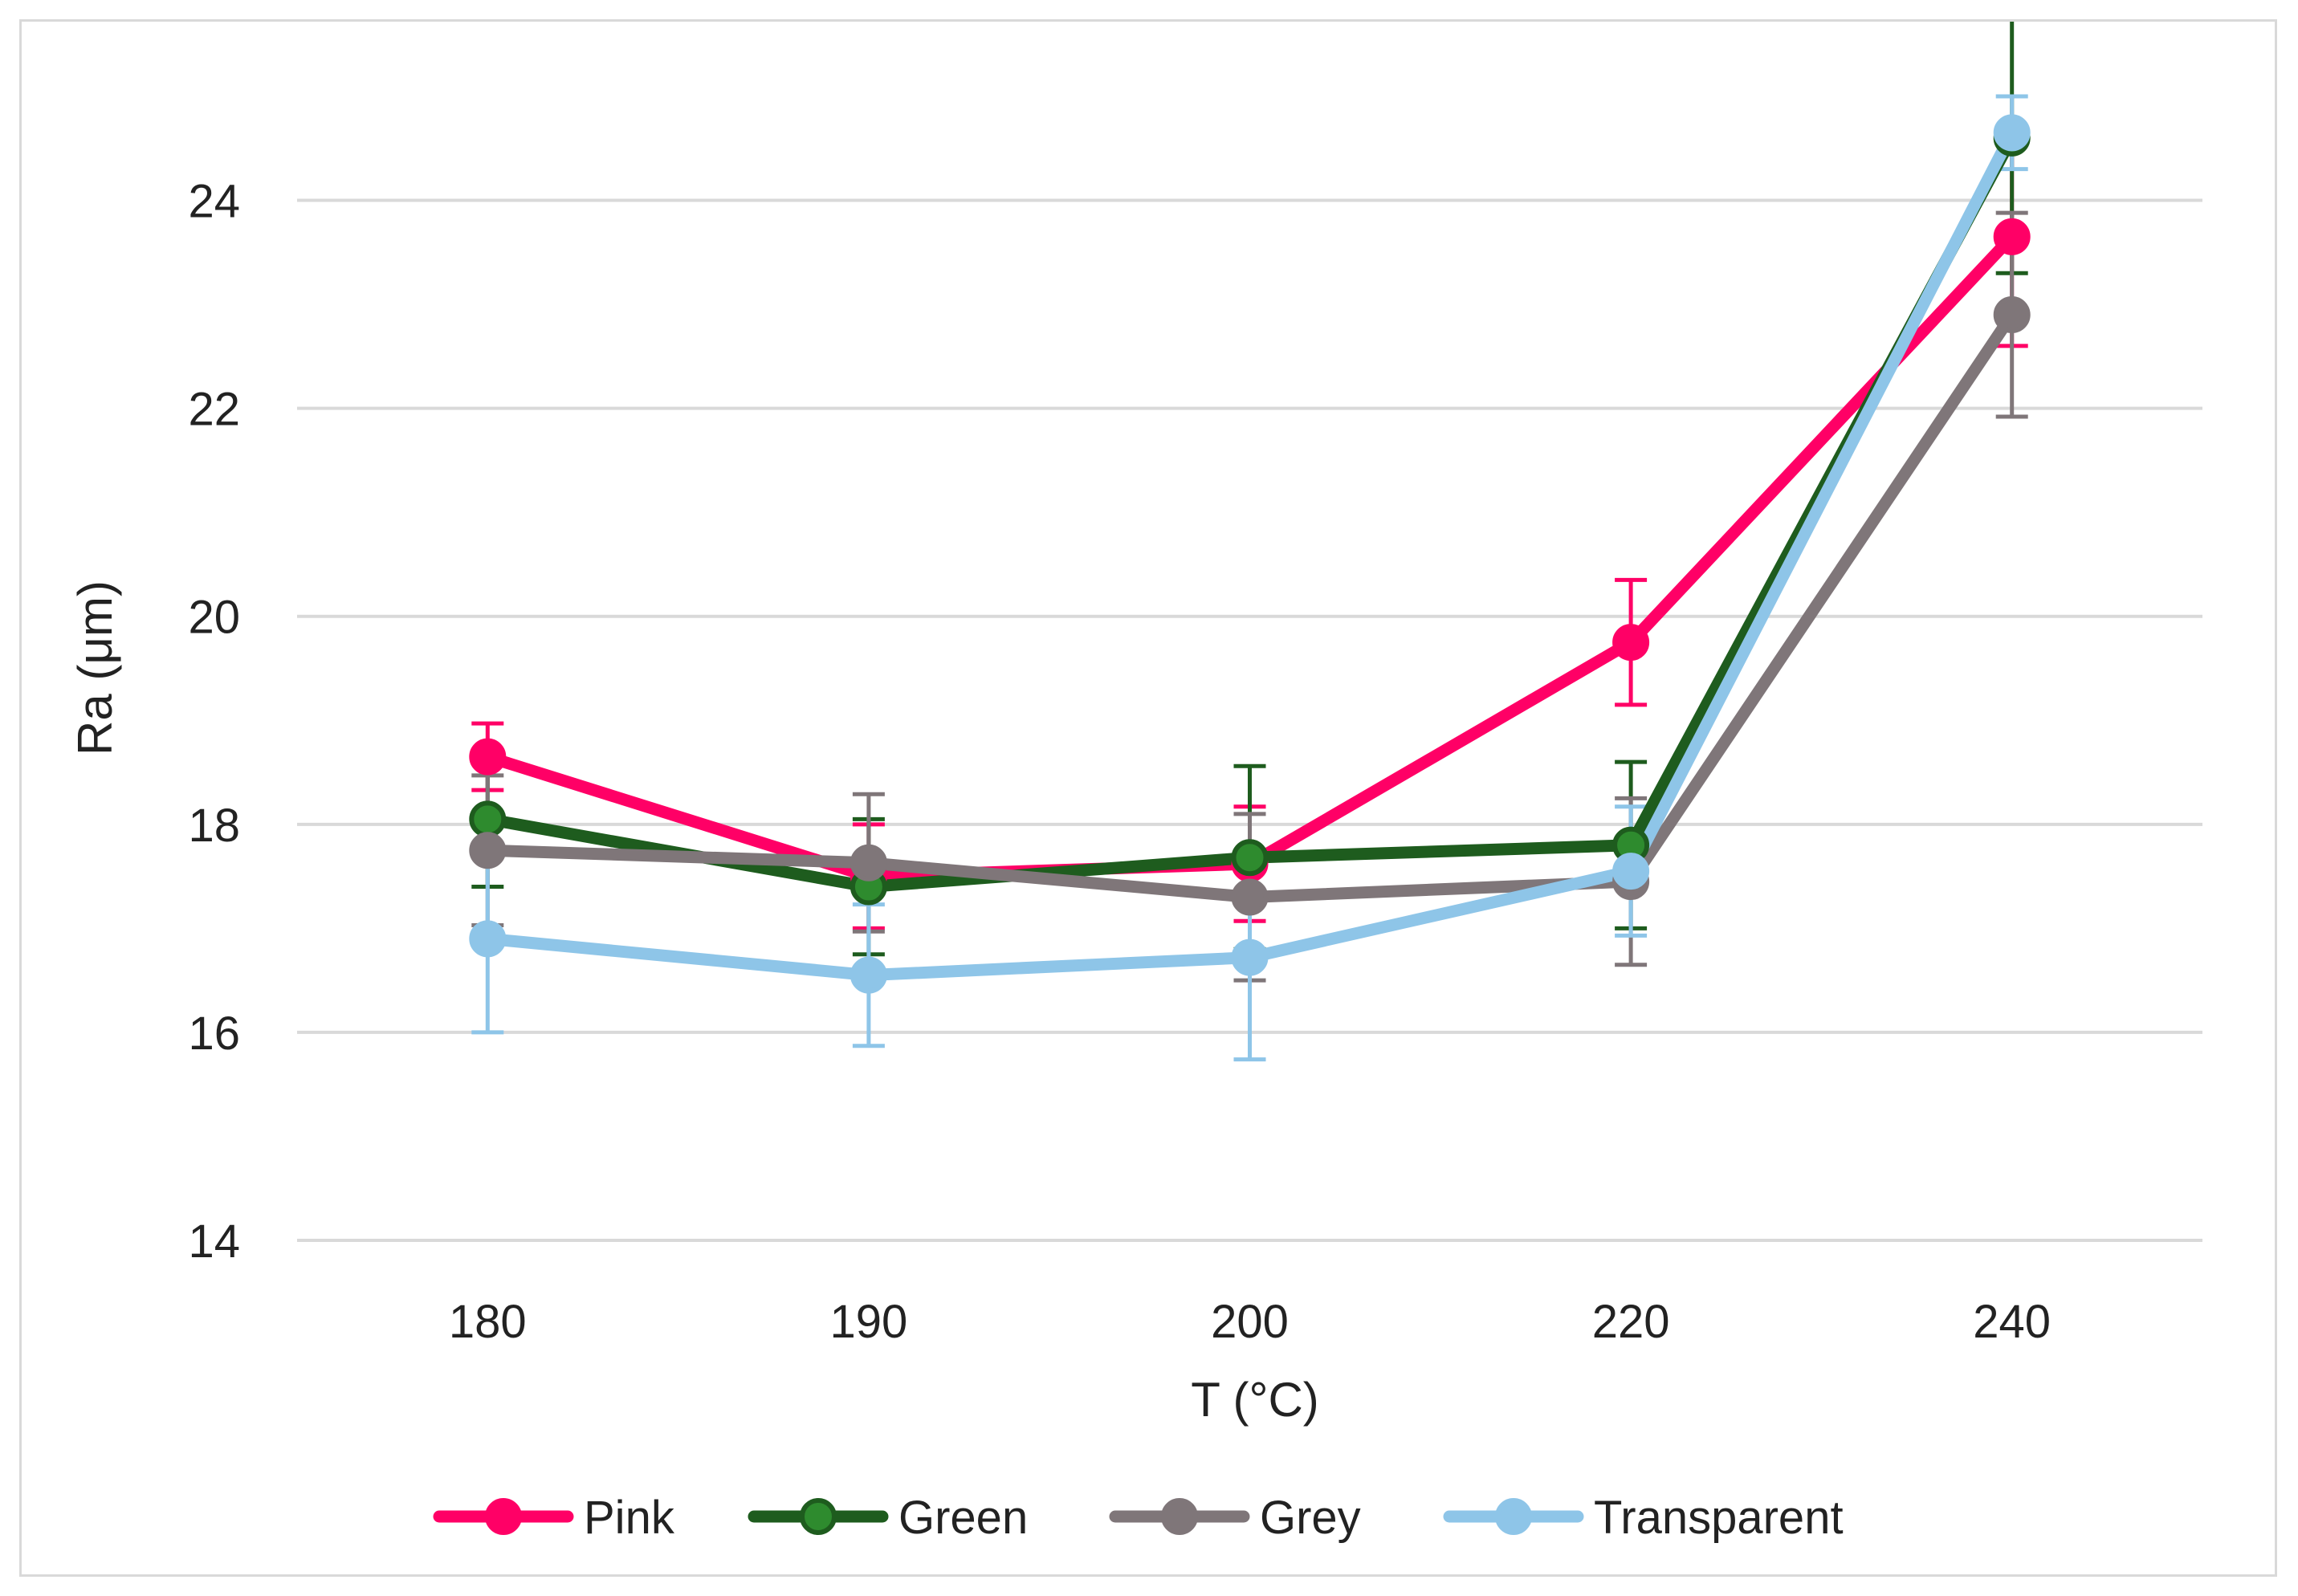 This screenshot has width=2298, height=1596. What do you see at coordinates (2012, 1322) in the screenshot?
I see `x-tick-label-240: 240` at bounding box center [2012, 1322].